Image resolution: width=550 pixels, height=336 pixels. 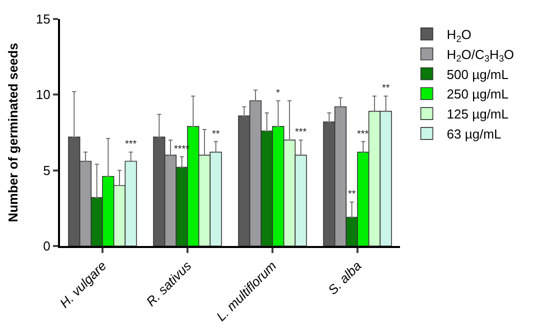 What do you see at coordinates (12, 132) in the screenshot?
I see `y-axis-title: Number of germinated seeds` at bounding box center [12, 132].